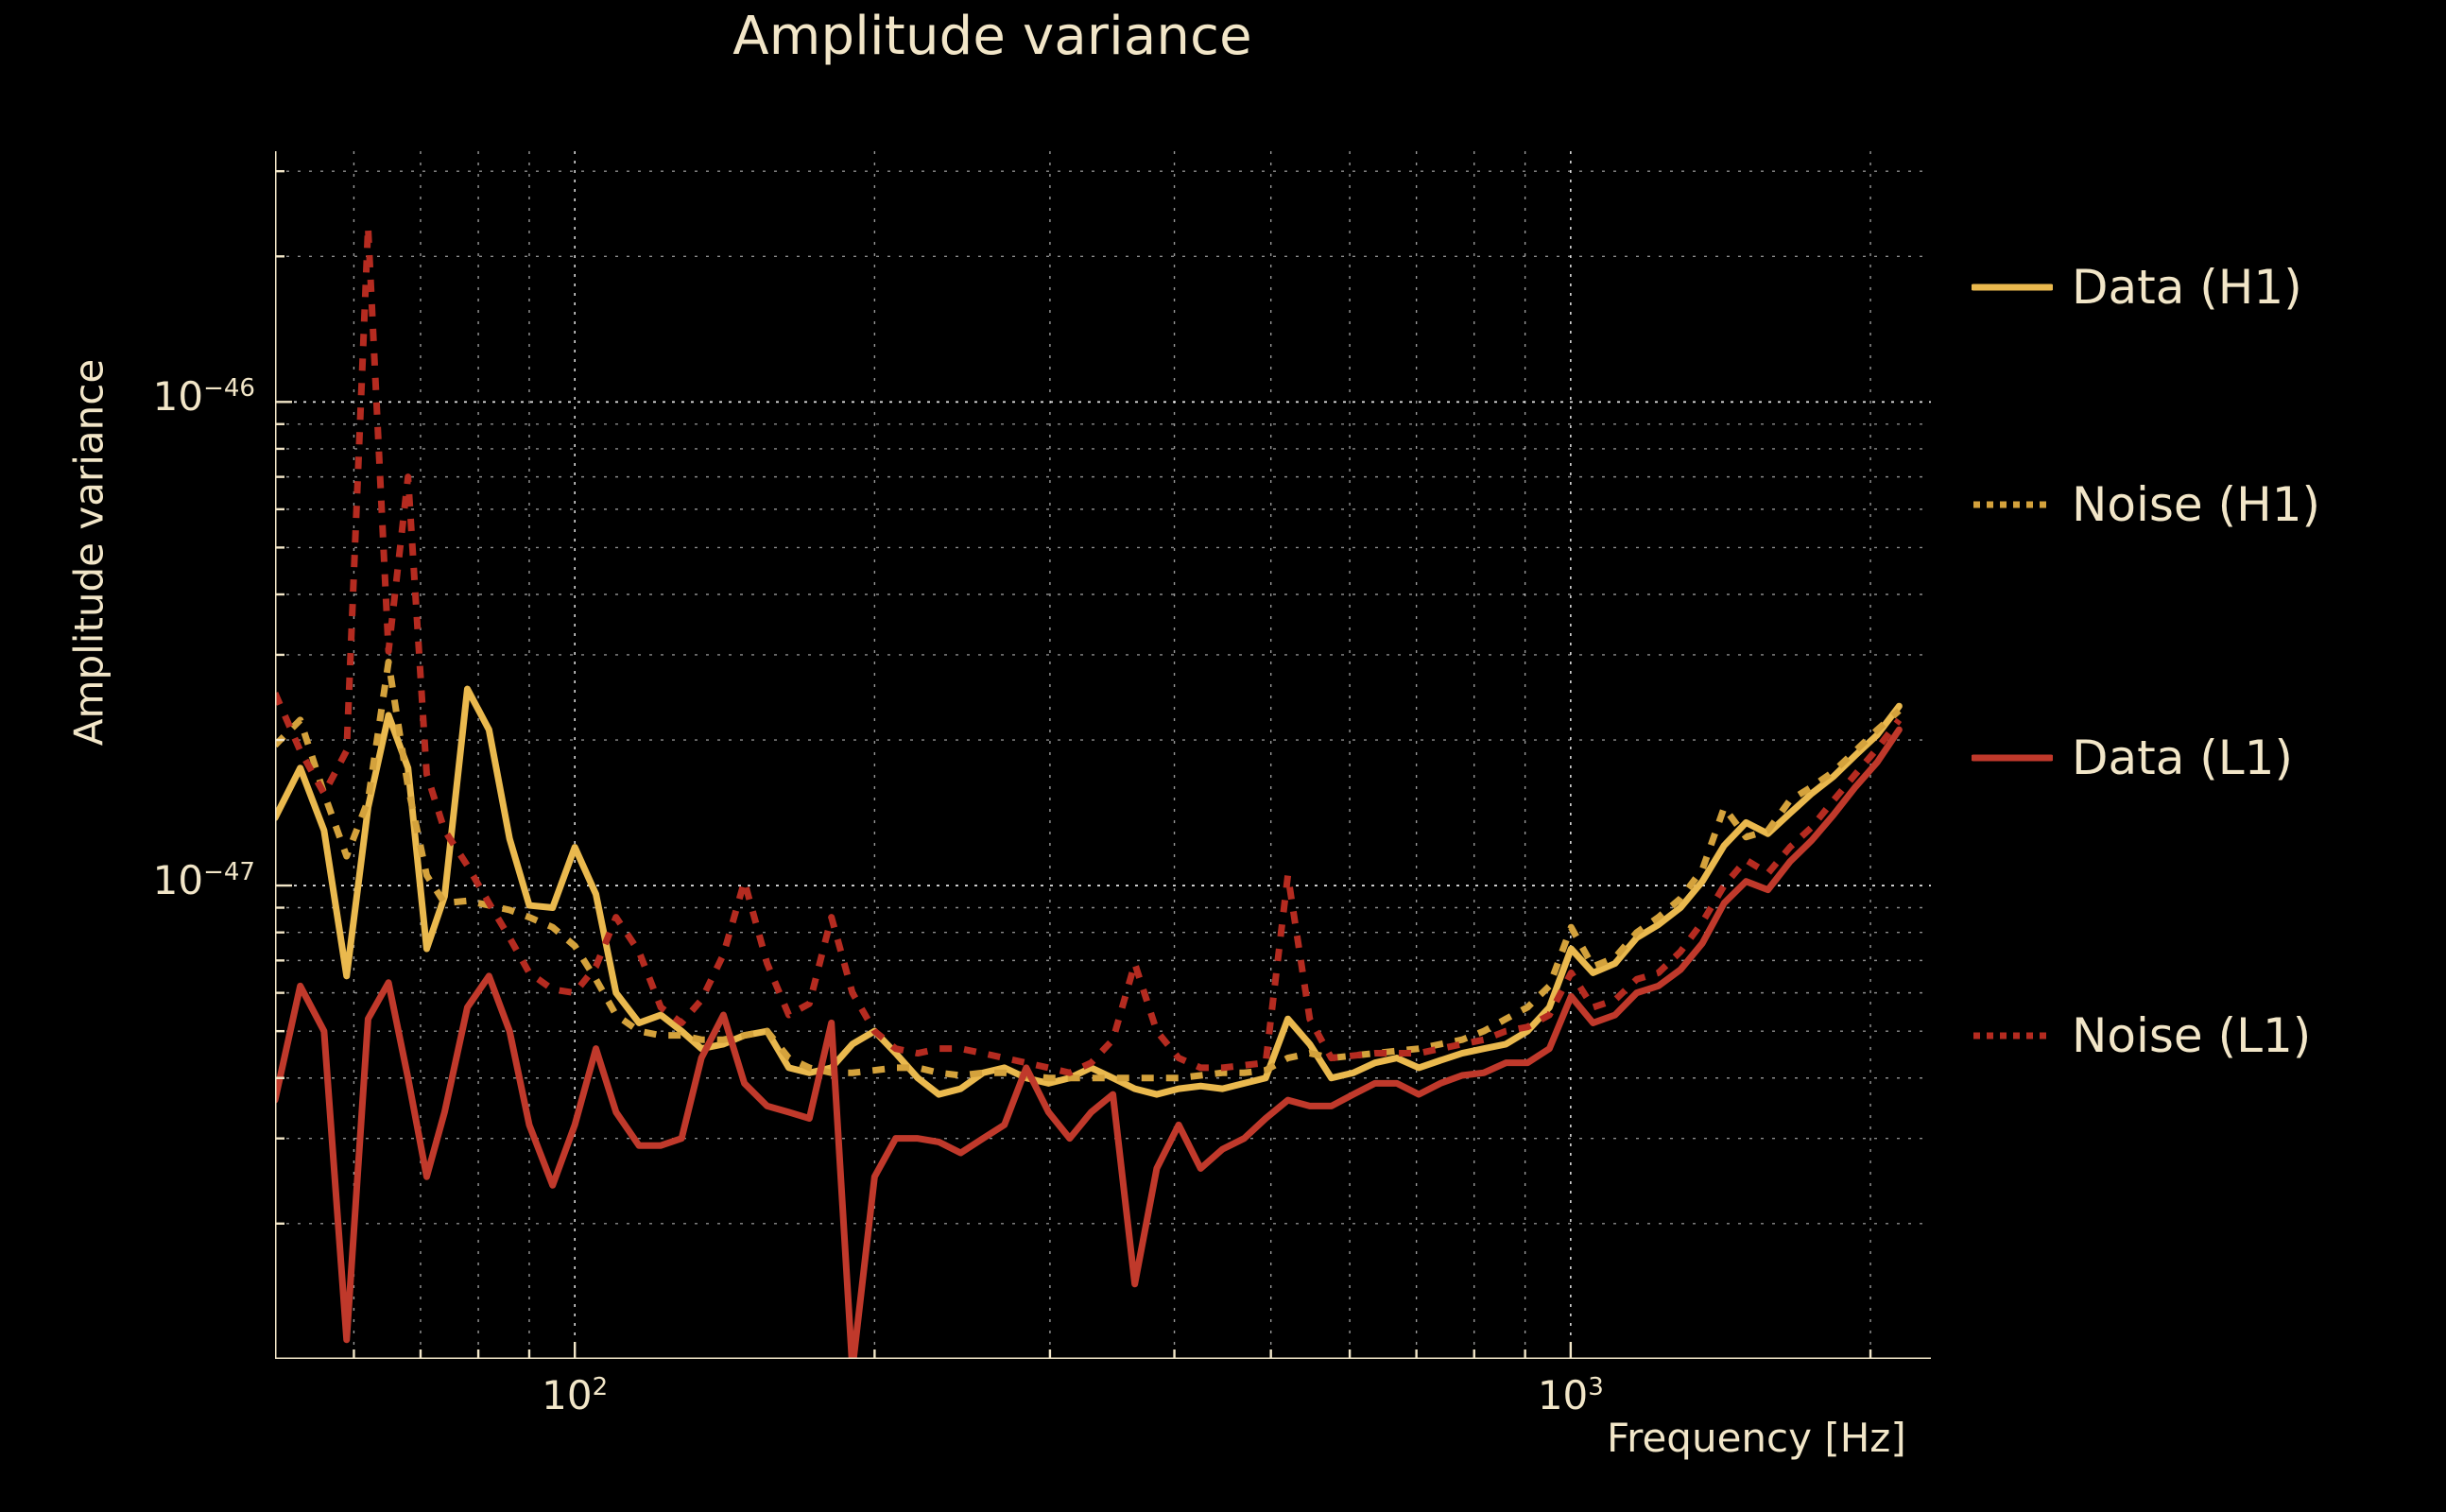 The height and width of the screenshot is (1512, 2446). I want to click on y-tick-label: 10−47, so click(175, 880).